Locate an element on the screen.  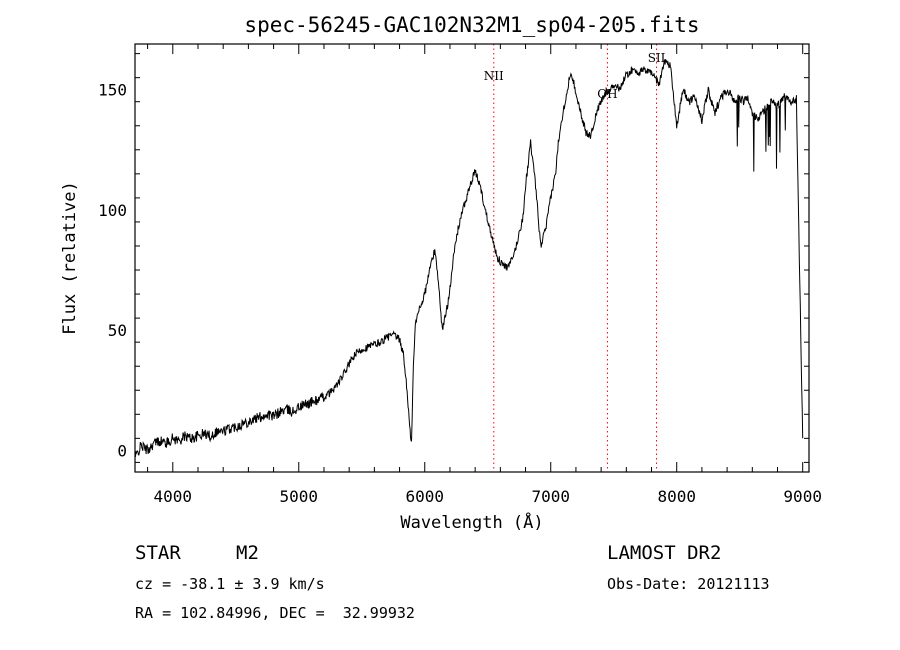
x-tick-label: 9000 is located at coordinates (802, 496).